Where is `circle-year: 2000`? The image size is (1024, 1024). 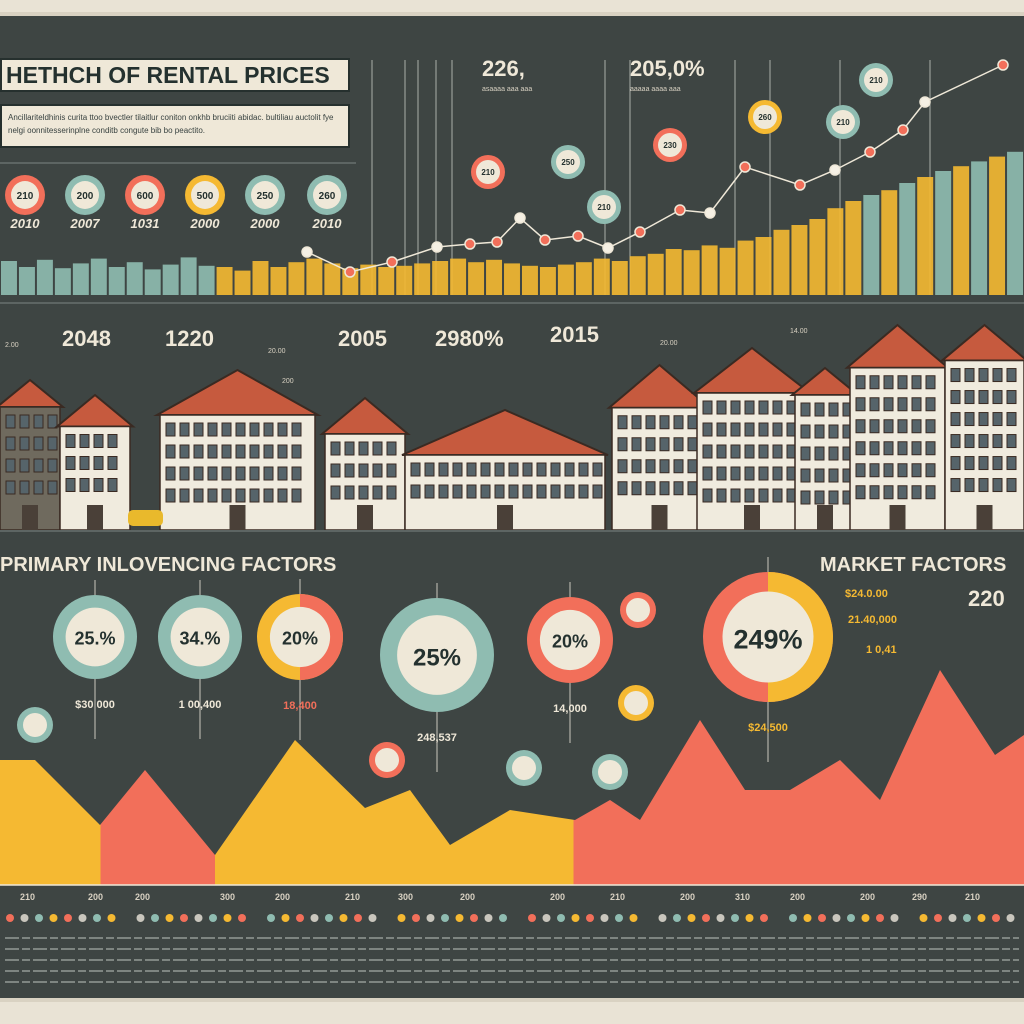
circle-year: 2000 is located at coordinates (205, 223).